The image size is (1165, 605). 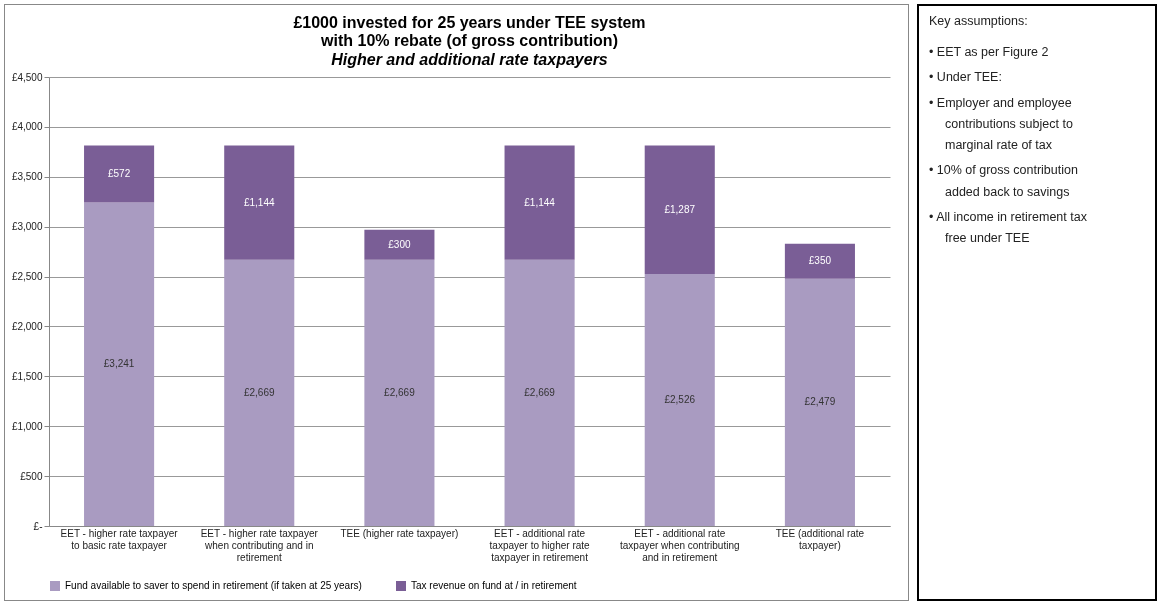 I want to click on text: • EET as per Figure 2, so click(x=989, y=52).